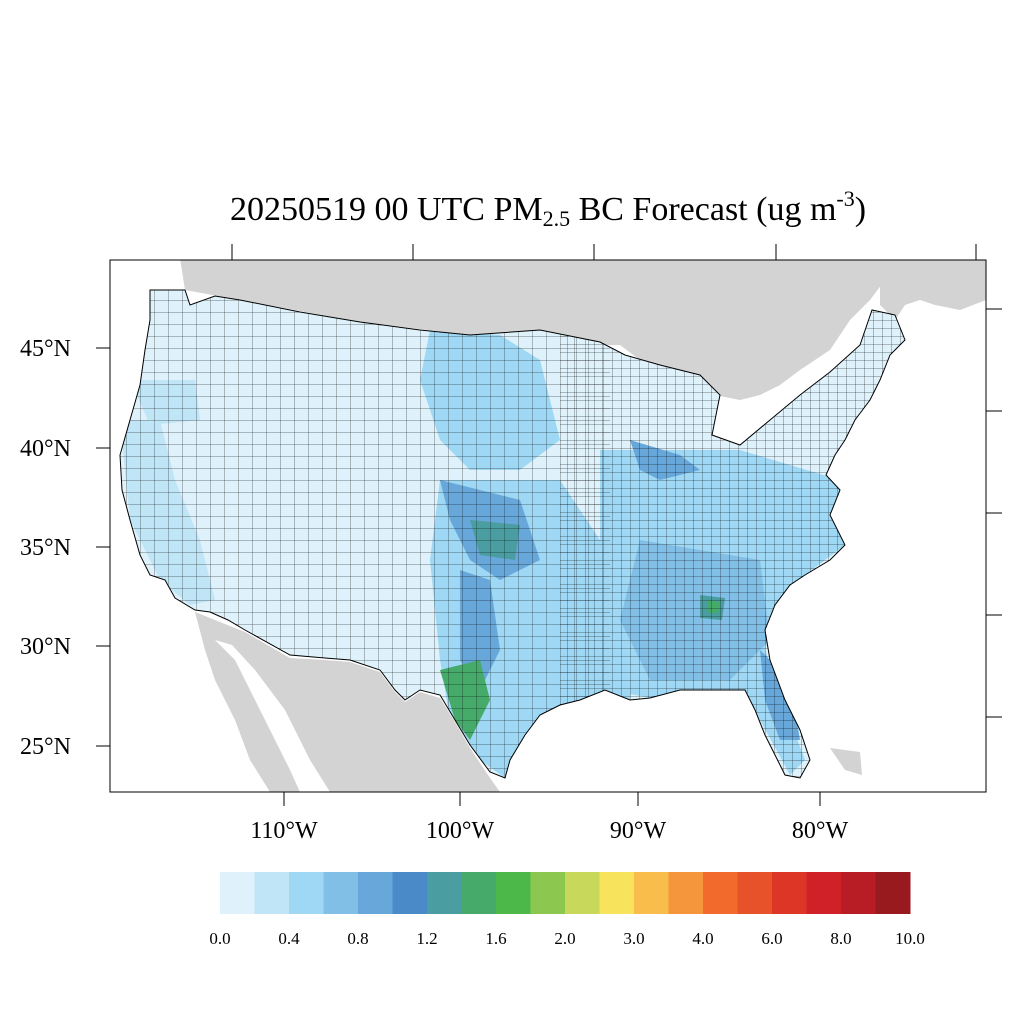 This screenshot has height=1024, width=1024. Describe the element at coordinates (284, 831) in the screenshot. I see `lon-label-110: 110°W` at that location.